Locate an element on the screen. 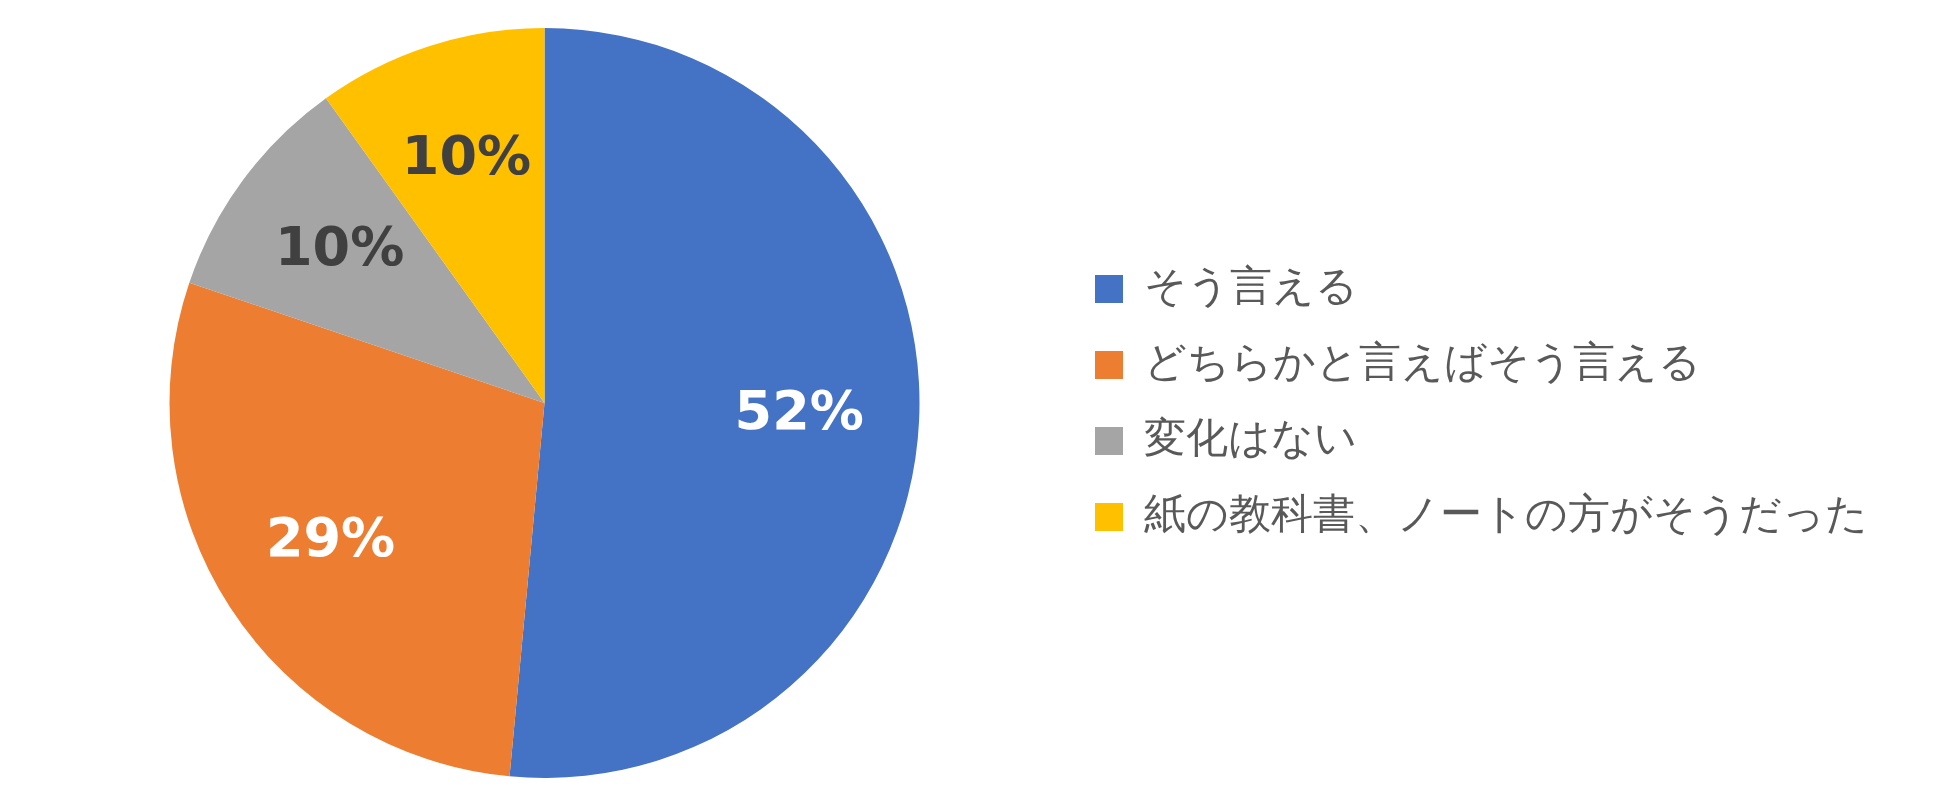 The height and width of the screenshot is (809, 1950). legend-label: そう言える is located at coordinates (1251, 285).